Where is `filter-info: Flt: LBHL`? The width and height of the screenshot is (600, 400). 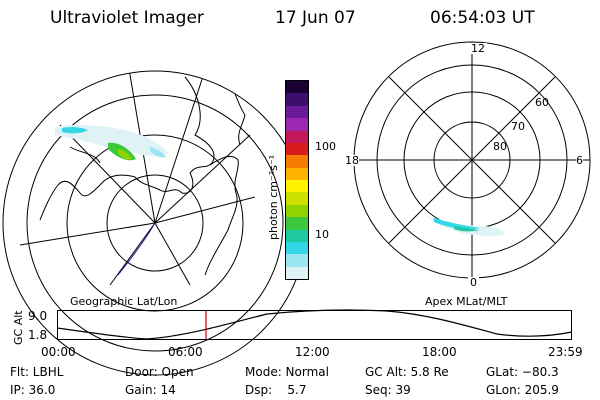
filter-info: Flt: LBHL is located at coordinates (37, 372).